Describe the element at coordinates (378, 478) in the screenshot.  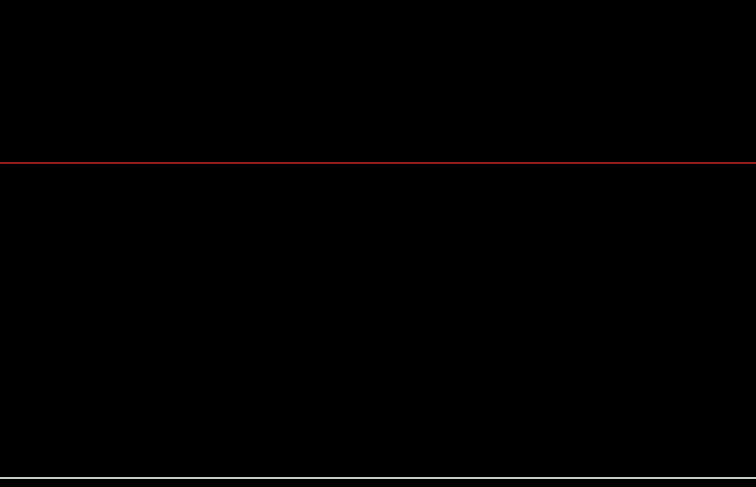
I see `bottom-border` at that location.